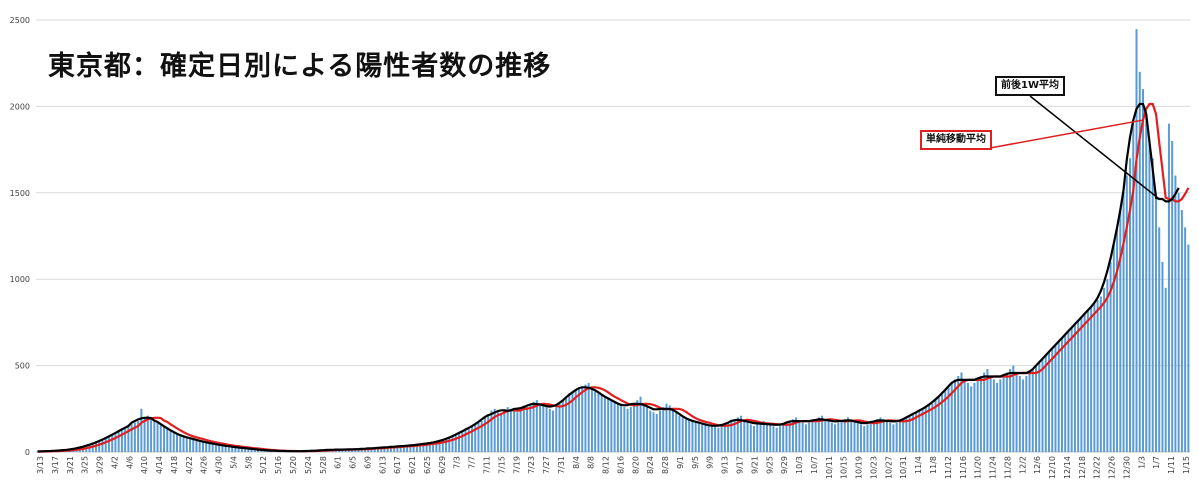 This screenshot has width=1199, height=500. Describe the element at coordinates (129, 462) in the screenshot. I see `x-tick-label: 4/6` at that location.